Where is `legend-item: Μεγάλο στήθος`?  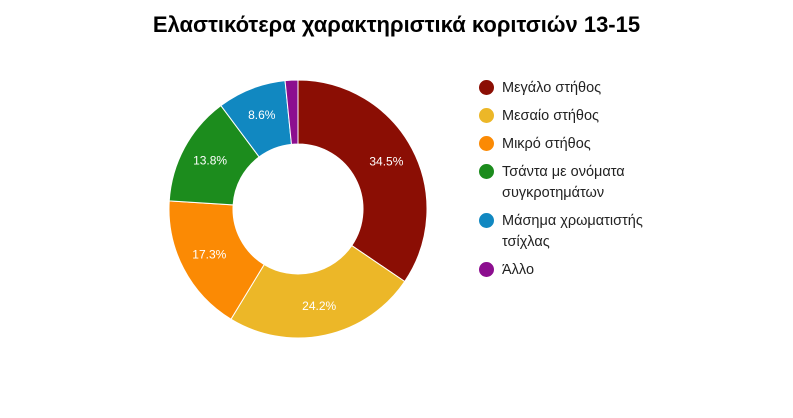
legend-item: Μεγάλο στήθος is located at coordinates (629, 88).